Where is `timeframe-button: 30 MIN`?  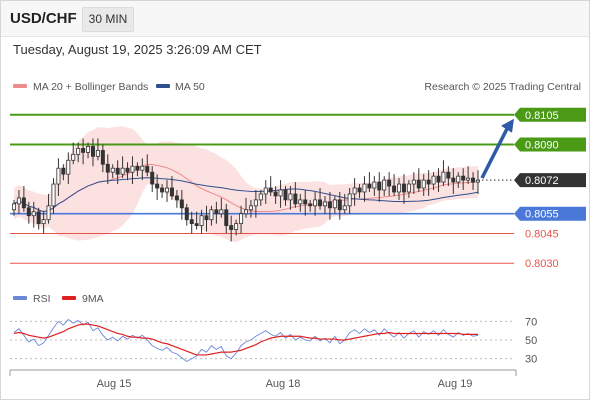
timeframe-button: 30 MIN is located at coordinates (108, 19).